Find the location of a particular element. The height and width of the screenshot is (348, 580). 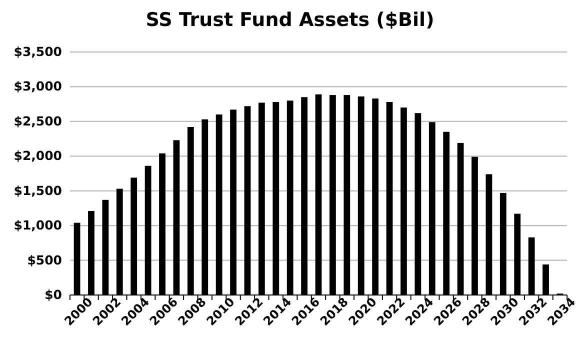

y-tick-label: $500 is located at coordinates (44, 260).